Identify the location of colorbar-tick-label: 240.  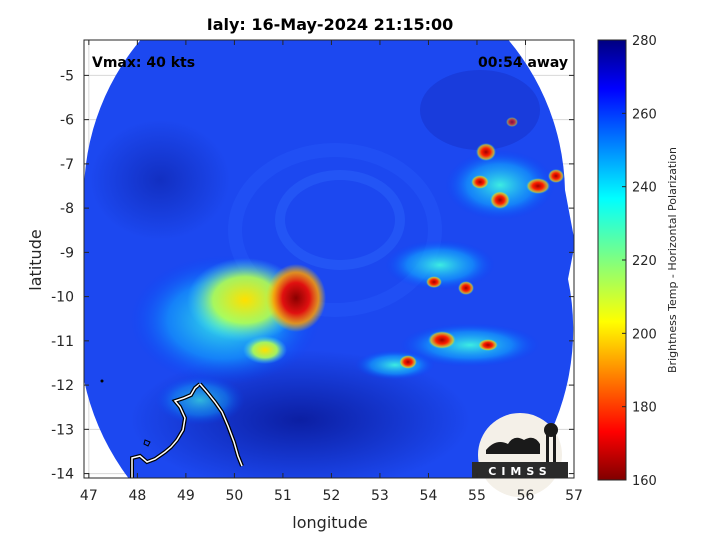
(644, 188).